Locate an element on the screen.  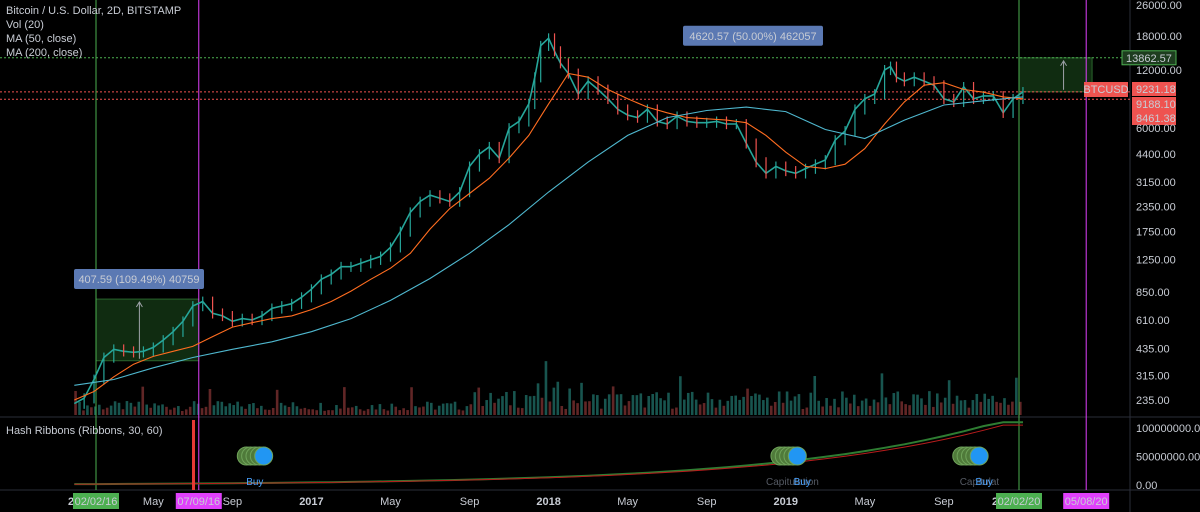
time-tick: May is located at coordinates (390, 502).